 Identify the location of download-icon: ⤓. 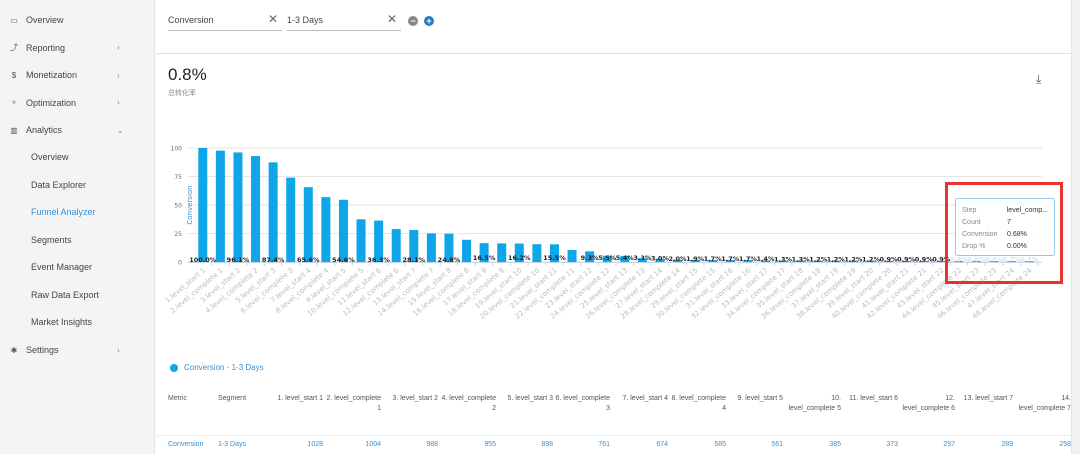
(1039, 79).